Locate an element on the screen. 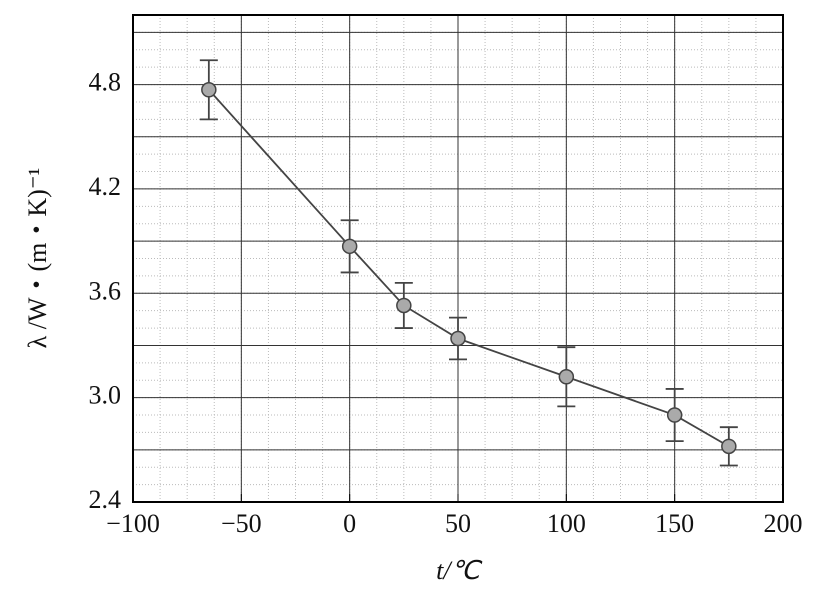  x-tick-label: −100 is located at coordinates (133, 523).